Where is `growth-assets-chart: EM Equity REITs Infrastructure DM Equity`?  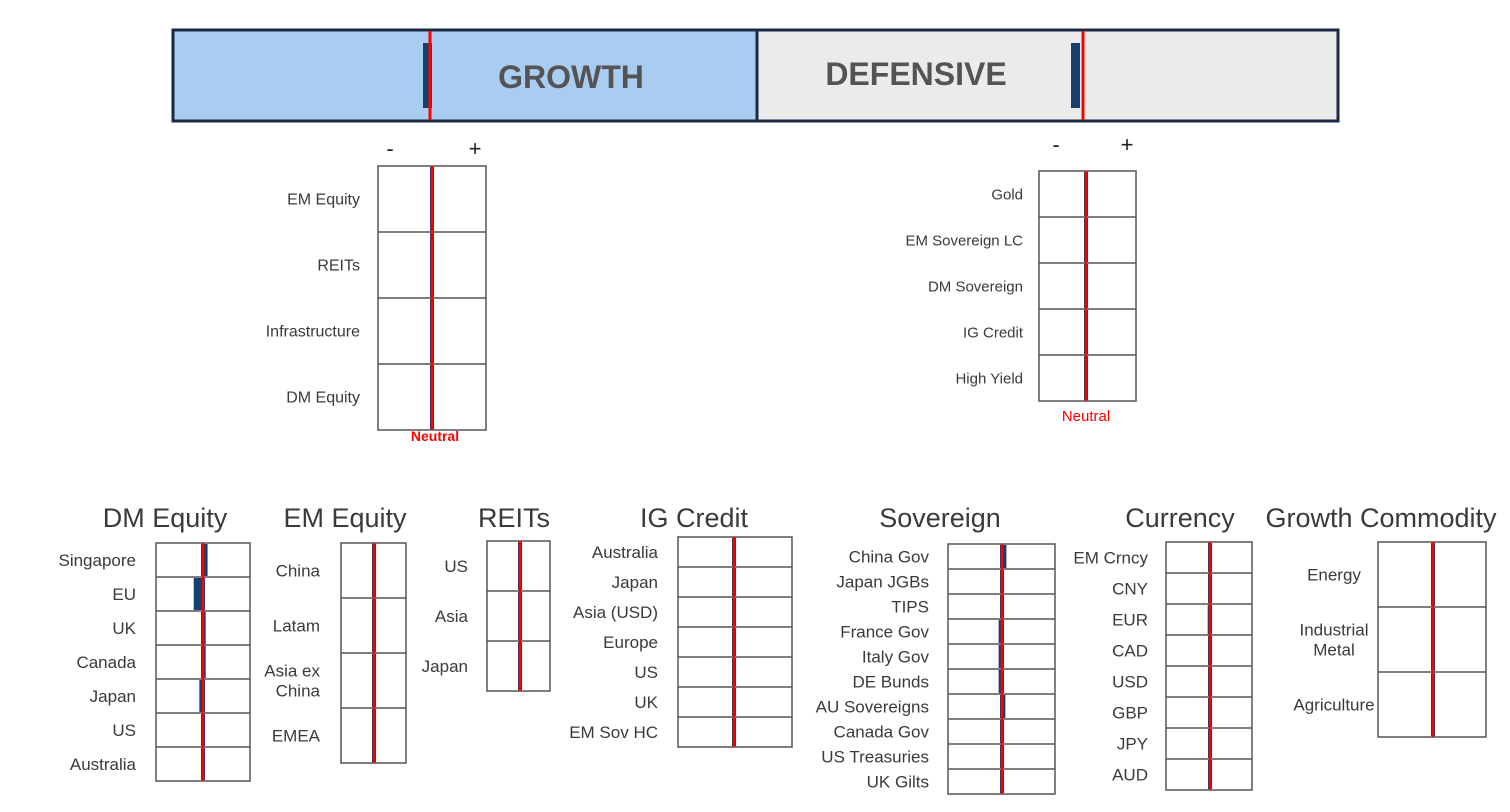 growth-assets-chart: EM Equity REITs Infrastructure DM Equity is located at coordinates (376, 298).